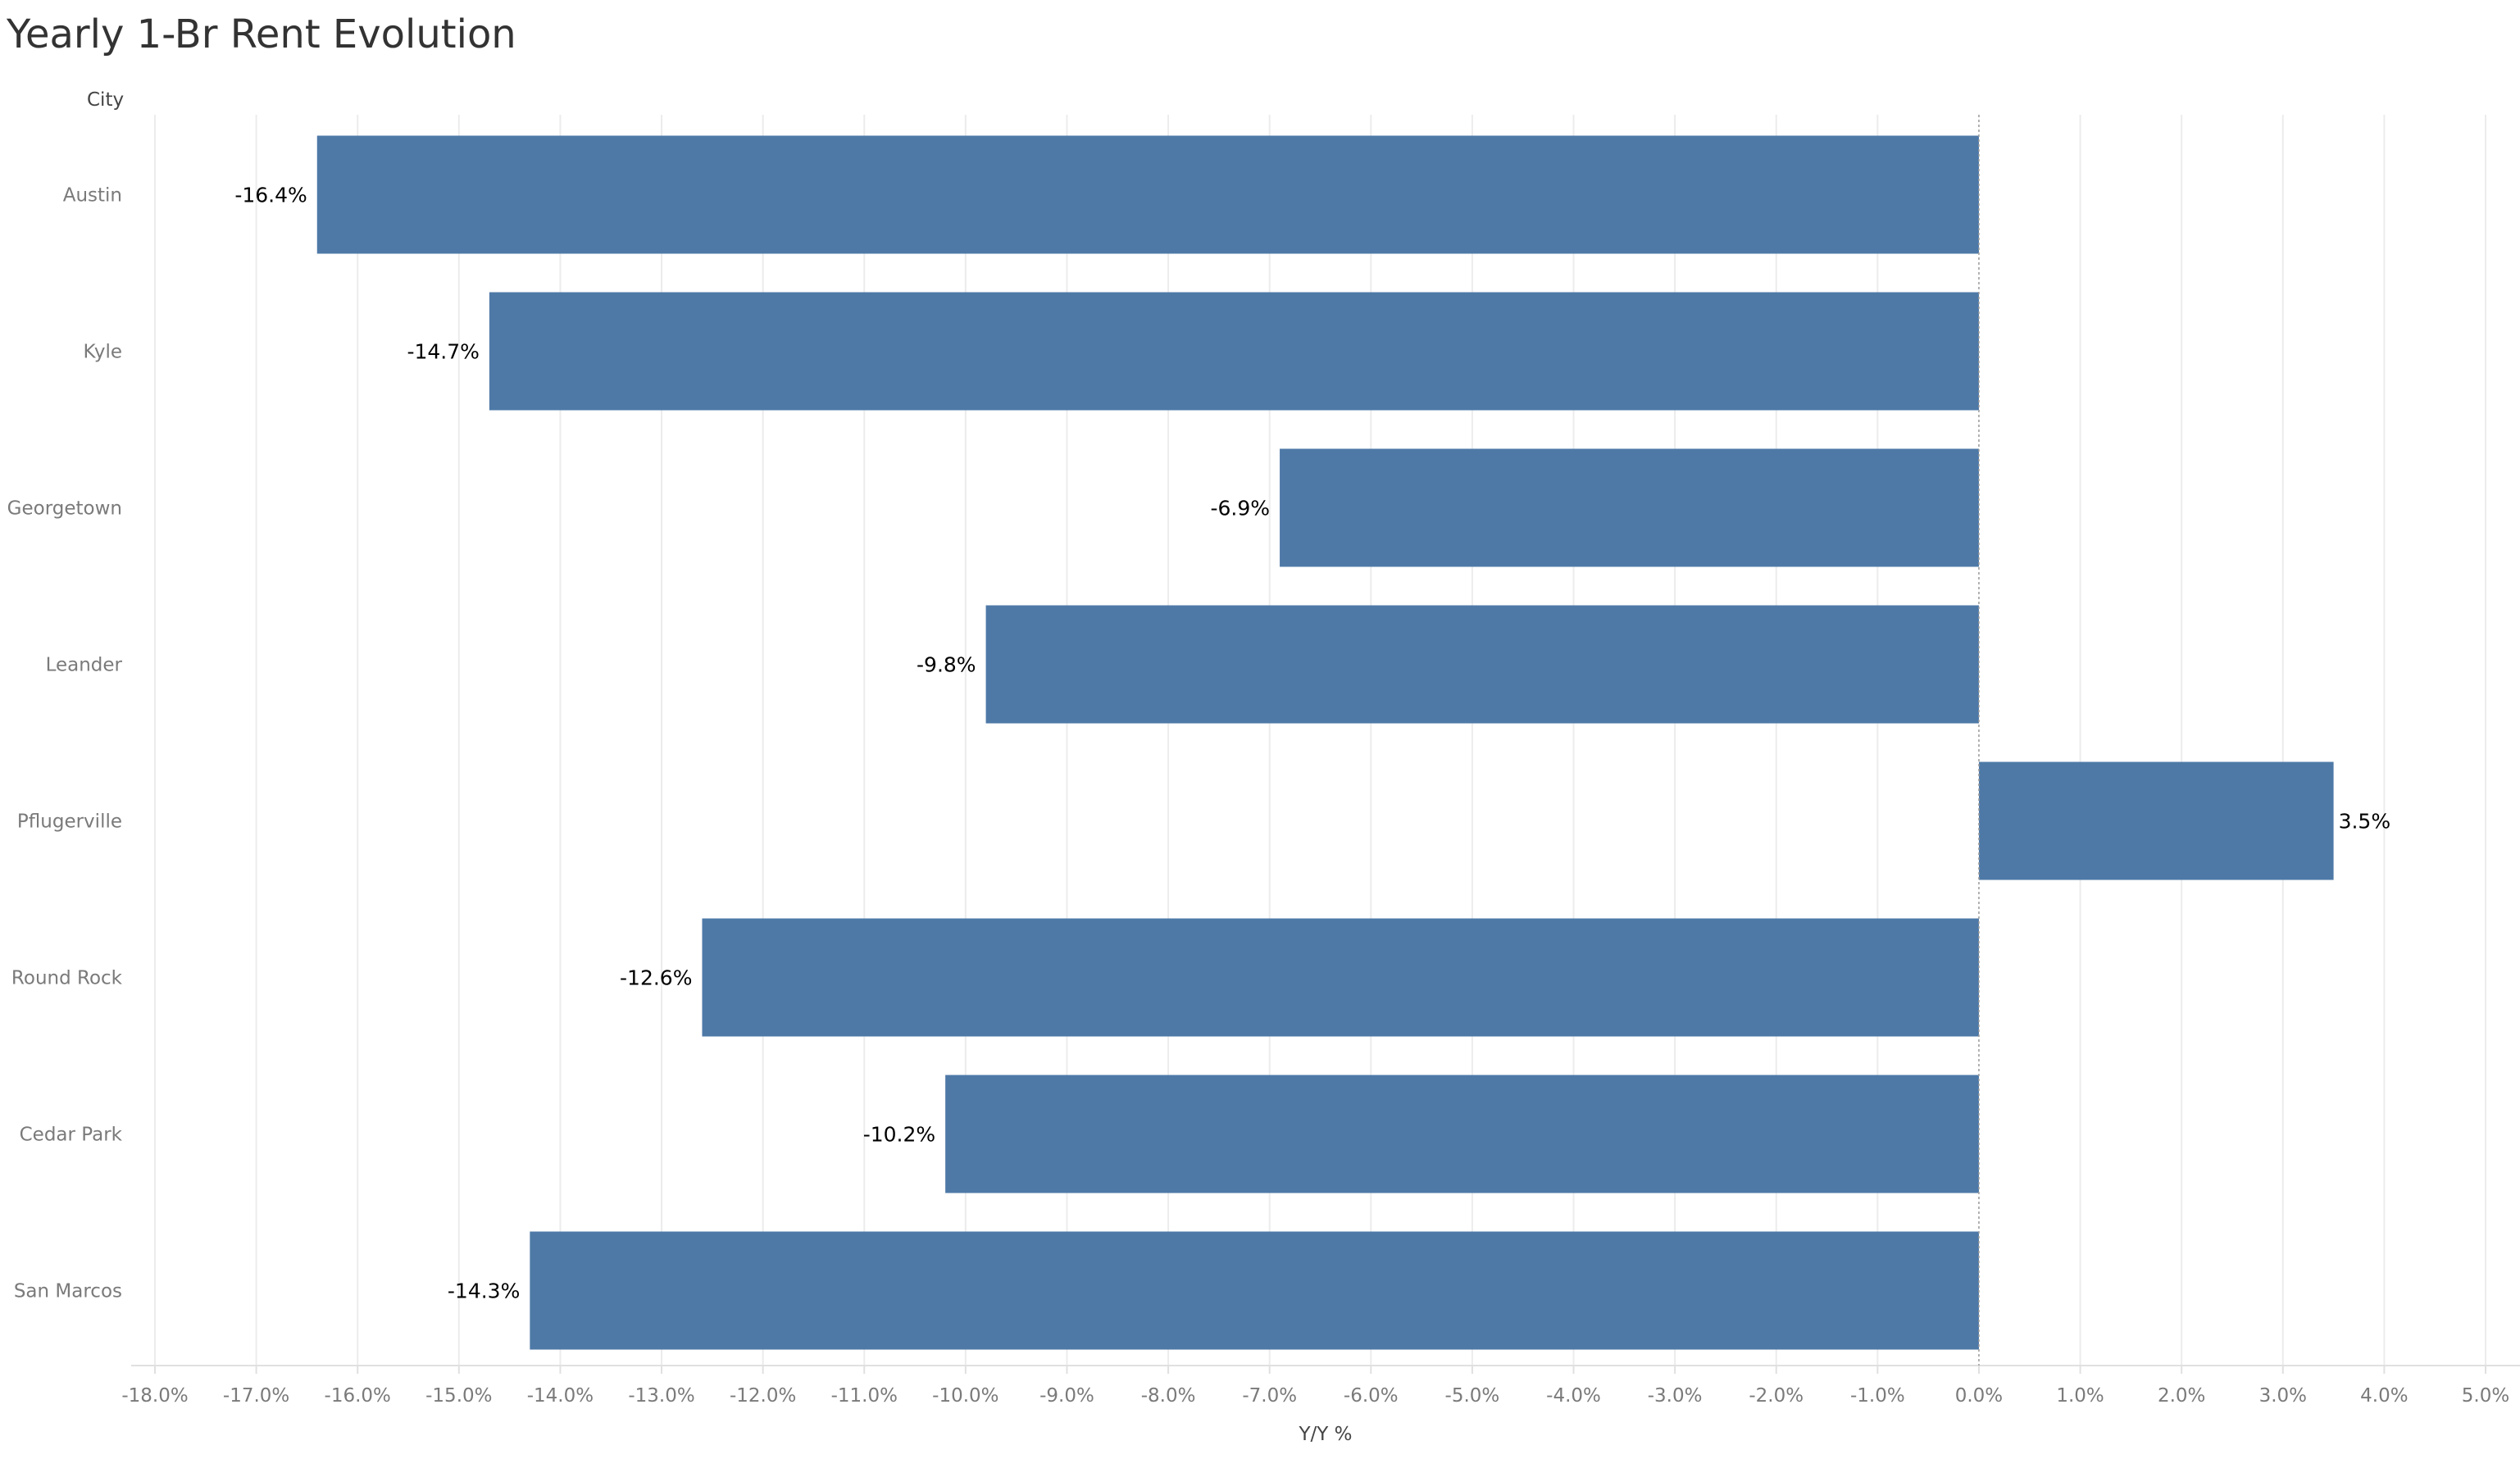 The height and width of the screenshot is (1459, 2520). Describe the element at coordinates (92, 196) in the screenshot. I see `category-label: Austin` at that location.